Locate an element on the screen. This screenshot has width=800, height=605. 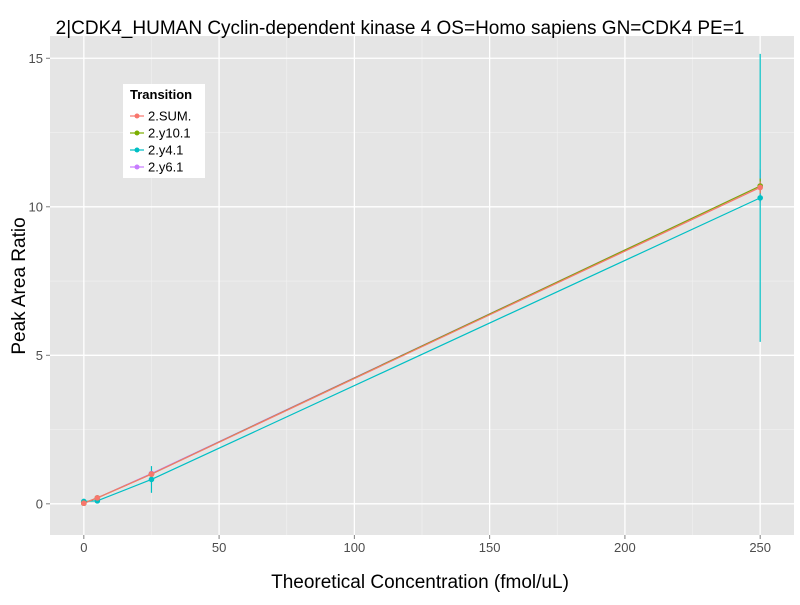
legend: Transition 2.SUM. 2.y10.1 2.y4.1 2.y6.1 is located at coordinates (164, 131).